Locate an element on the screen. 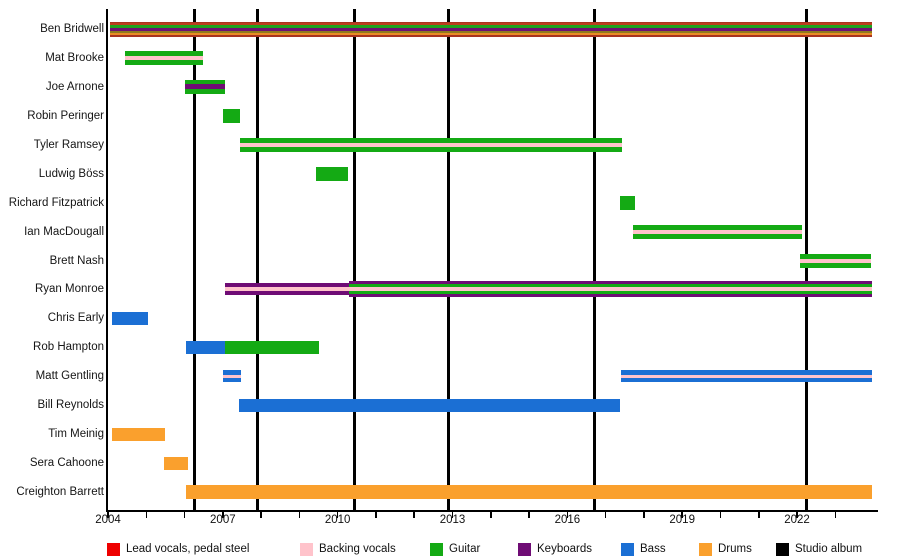 The image size is (900, 560). year-label: 2019 is located at coordinates (682, 520).